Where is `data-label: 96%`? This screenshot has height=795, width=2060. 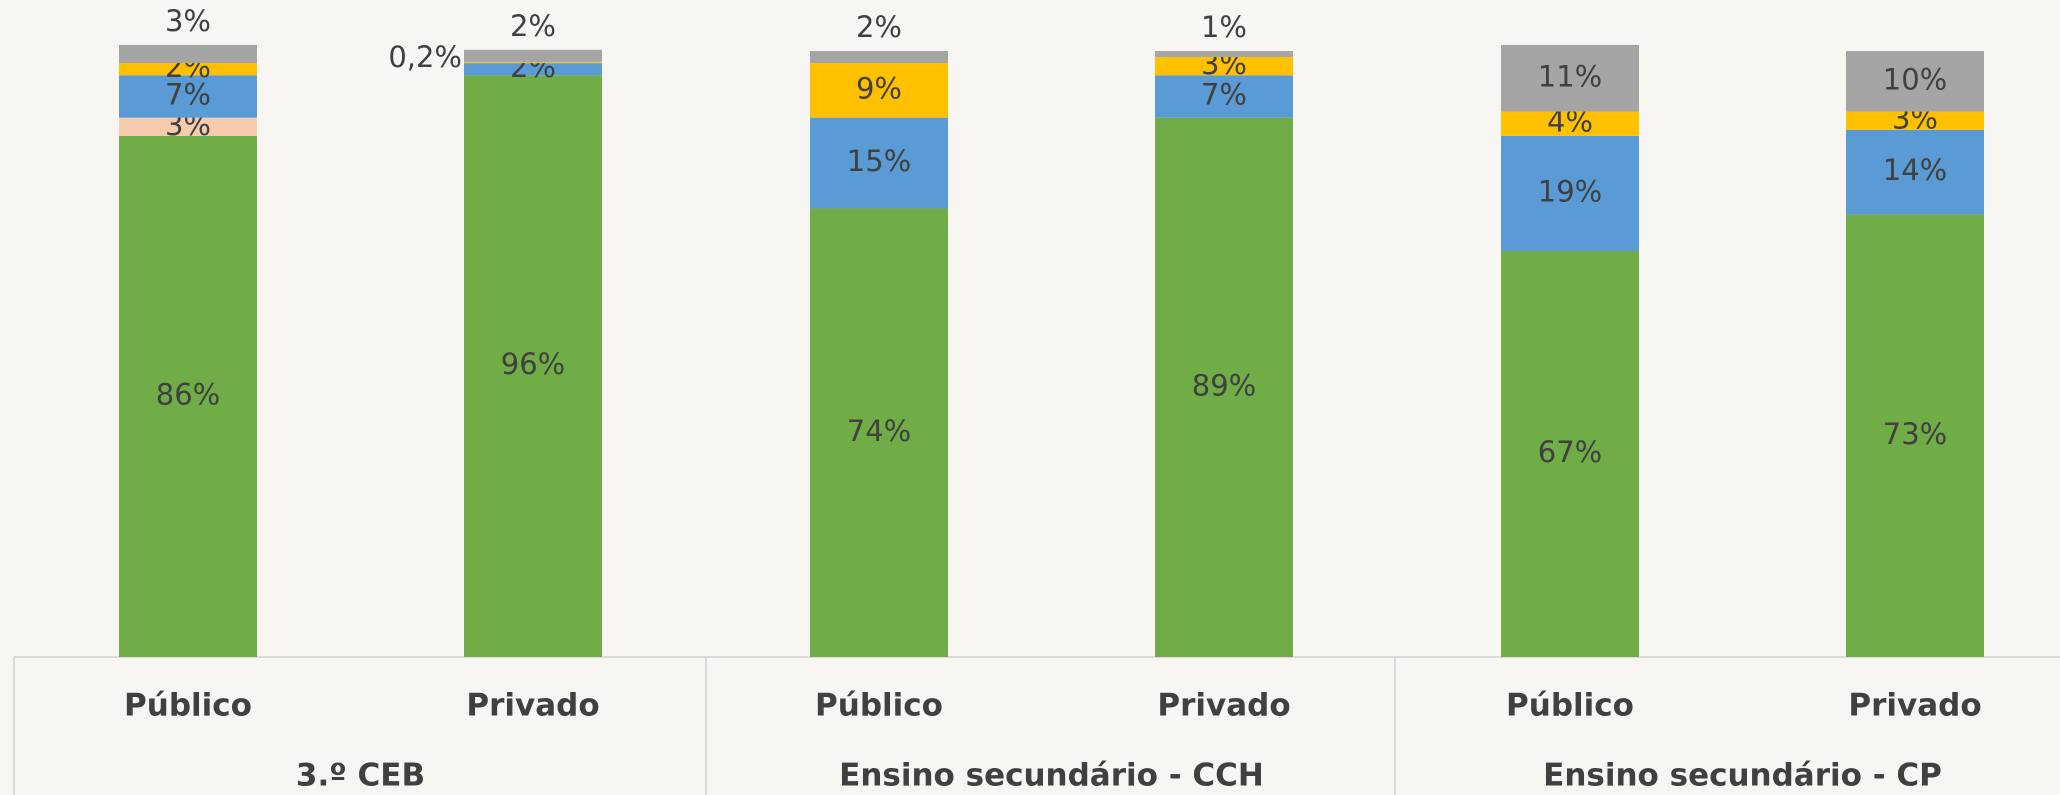
data-label: 96% is located at coordinates (533, 364).